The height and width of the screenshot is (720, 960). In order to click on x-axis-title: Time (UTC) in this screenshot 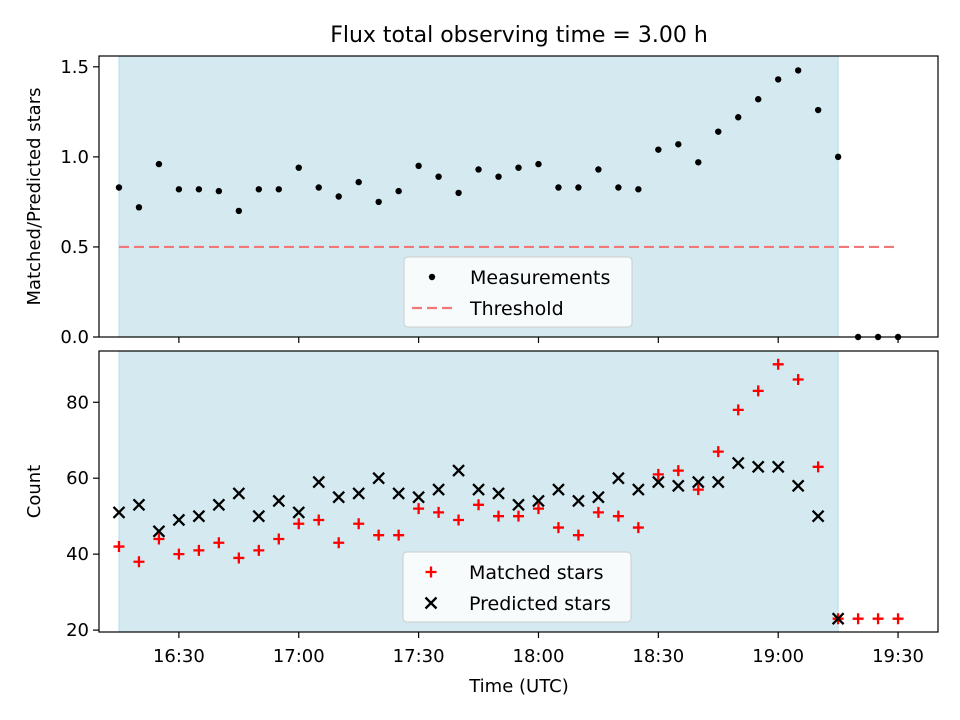, I will do `click(518, 686)`.